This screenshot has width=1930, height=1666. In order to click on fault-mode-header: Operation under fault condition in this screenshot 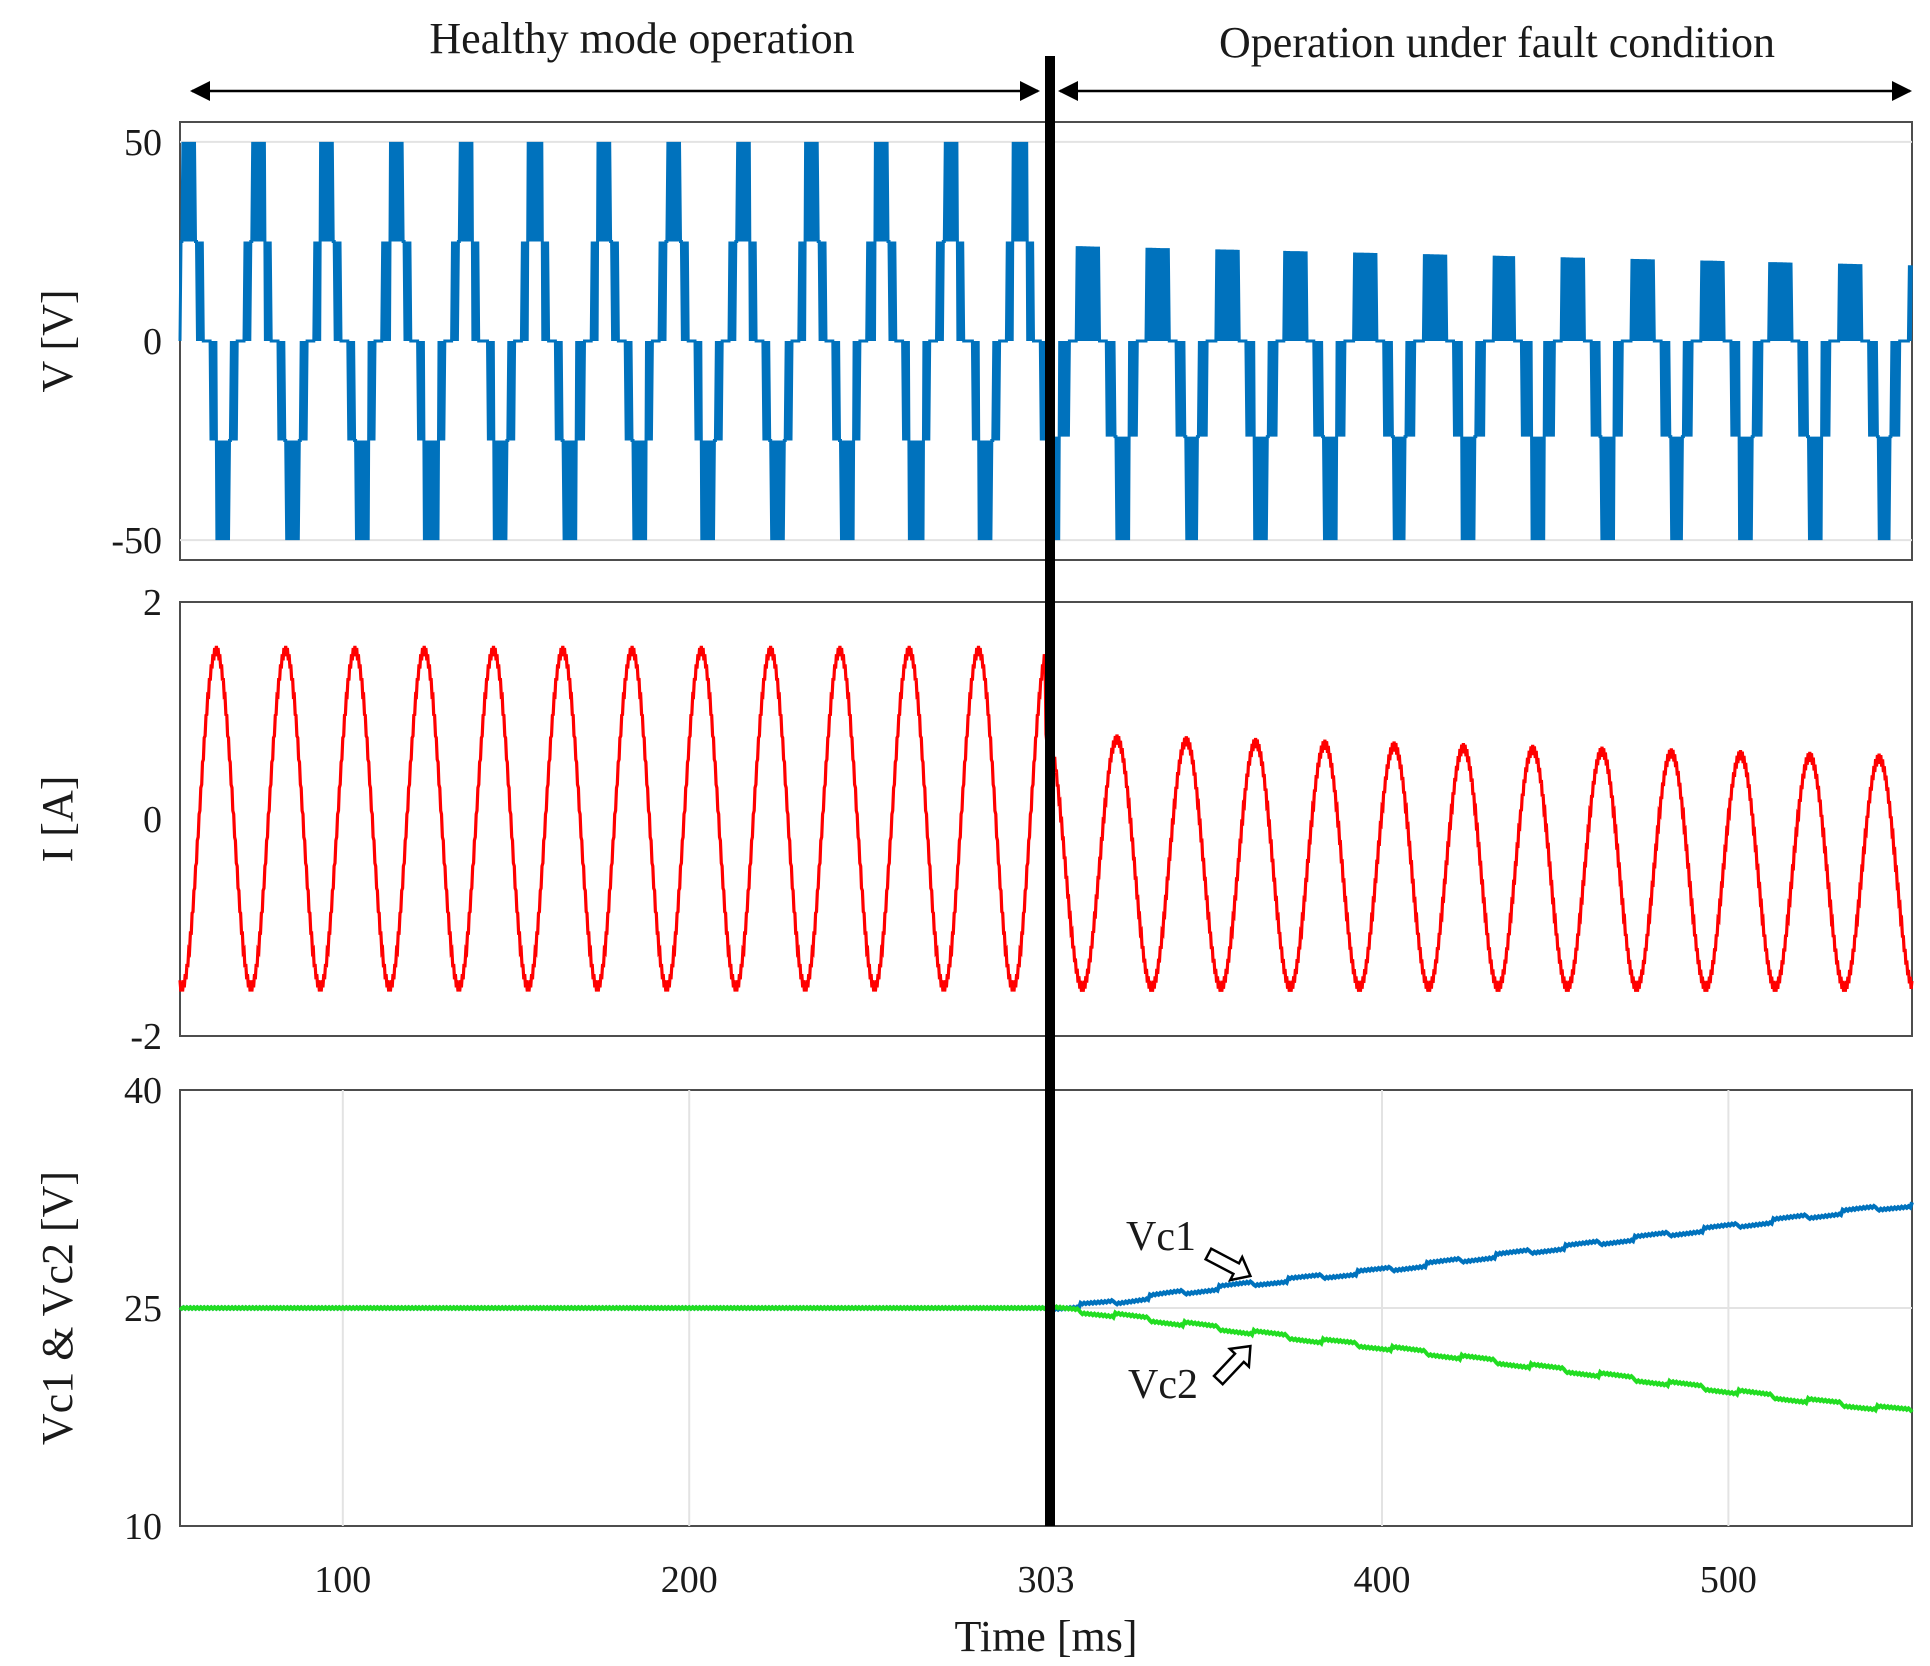, I will do `click(1497, 42)`.